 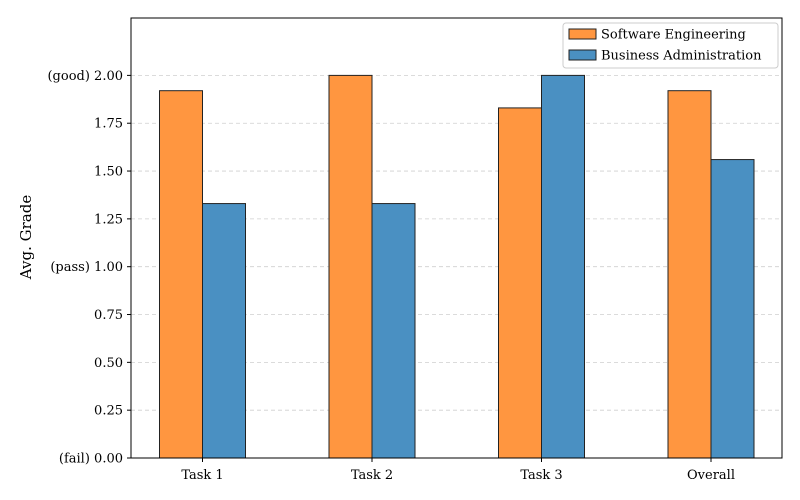 What do you see at coordinates (91, 459) in the screenshot?
I see `y-tick-label: (fail) 0.00` at bounding box center [91, 459].